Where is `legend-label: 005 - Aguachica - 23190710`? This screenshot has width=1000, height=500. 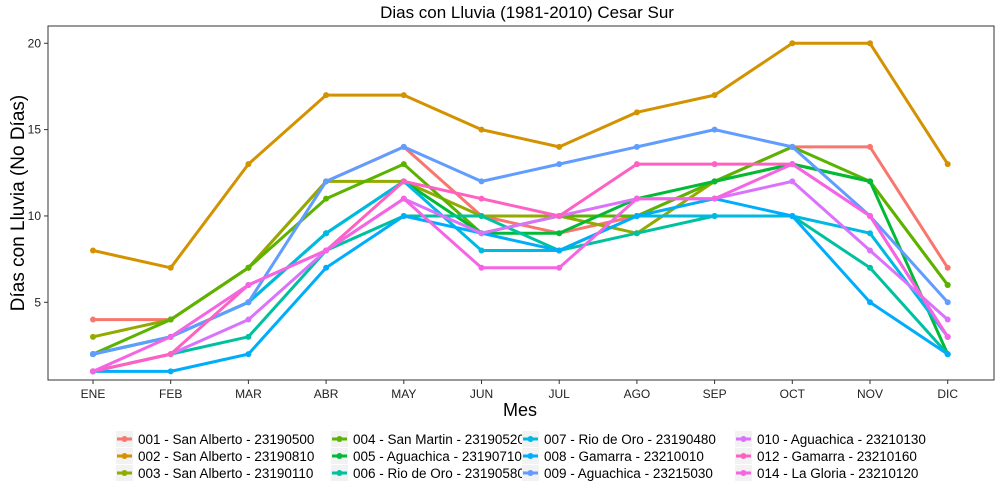 legend-label: 005 - Aguachica - 23190710 is located at coordinates (437, 456).